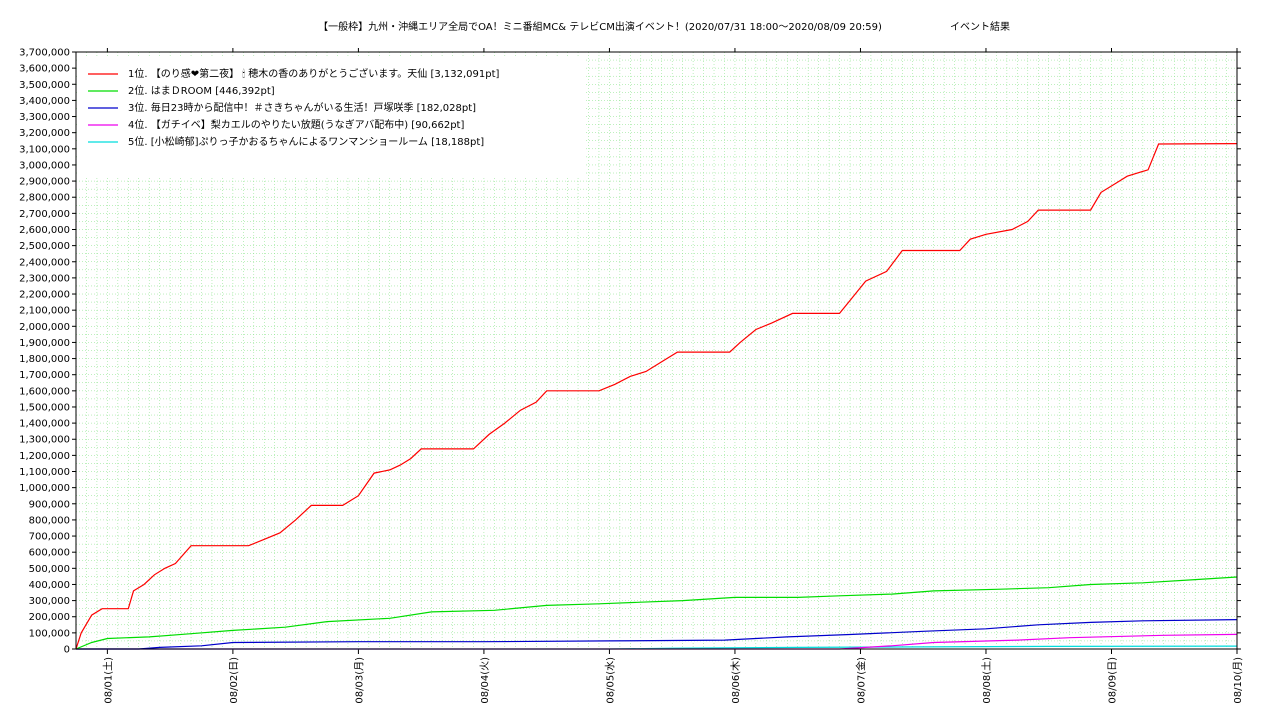 The height and width of the screenshot is (720, 1280). Describe the element at coordinates (44, 278) in the screenshot. I see `y-tick-label: 2,300,000` at that location.